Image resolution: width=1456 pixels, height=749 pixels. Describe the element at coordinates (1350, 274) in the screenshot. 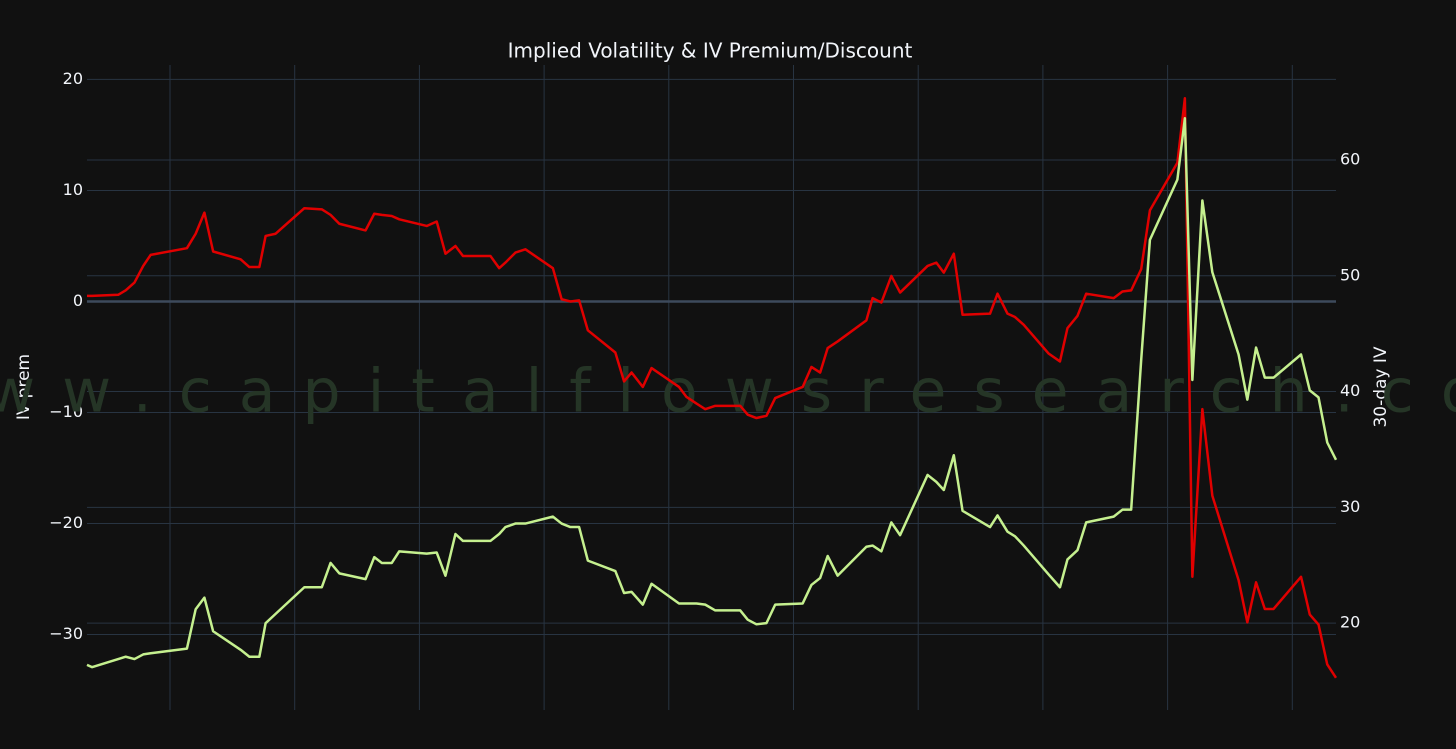

I see `y2-tick-label: 50` at that location.